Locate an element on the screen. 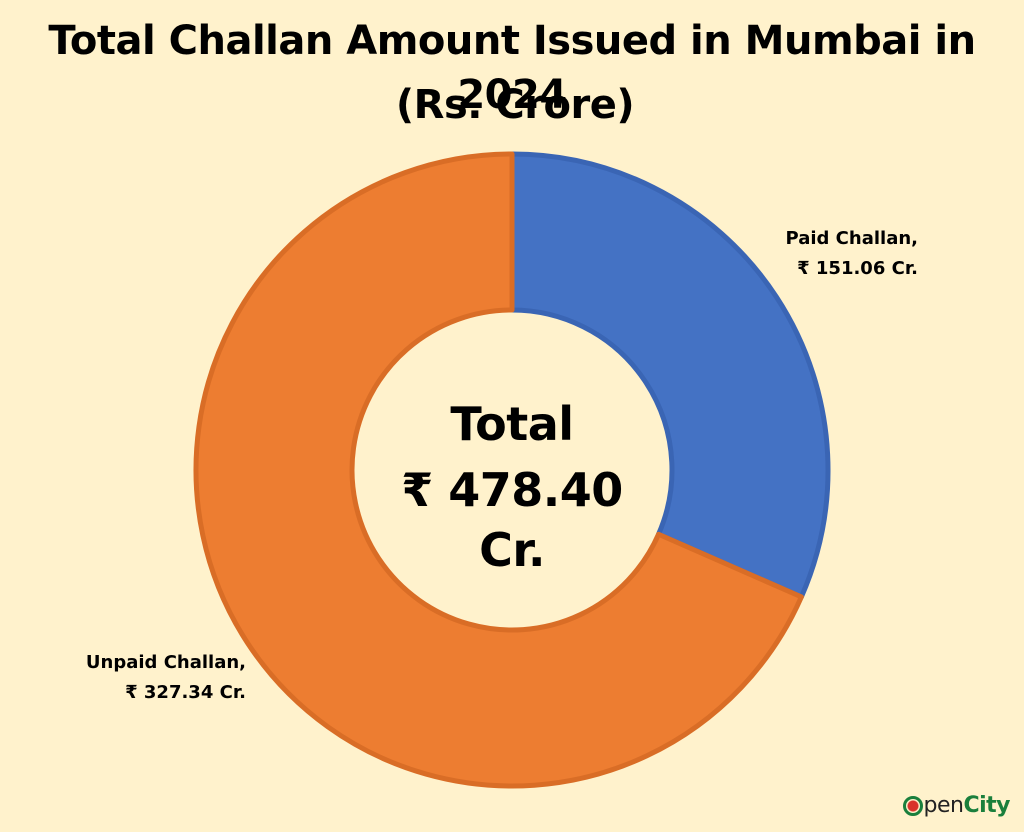 This screenshot has width=1024, height=832. logo-text-city: City is located at coordinates (986, 805).